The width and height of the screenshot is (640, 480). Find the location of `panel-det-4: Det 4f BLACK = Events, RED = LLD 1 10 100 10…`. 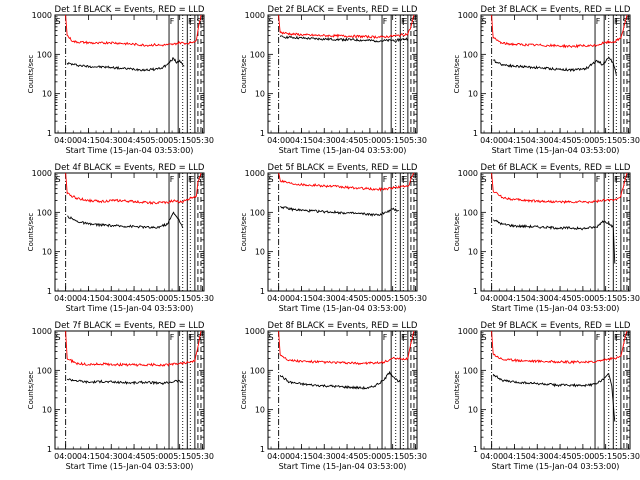

panel-det-4: Det 4f BLACK = Events, RED = LLD 1 10 100 10… is located at coordinates (120, 238).